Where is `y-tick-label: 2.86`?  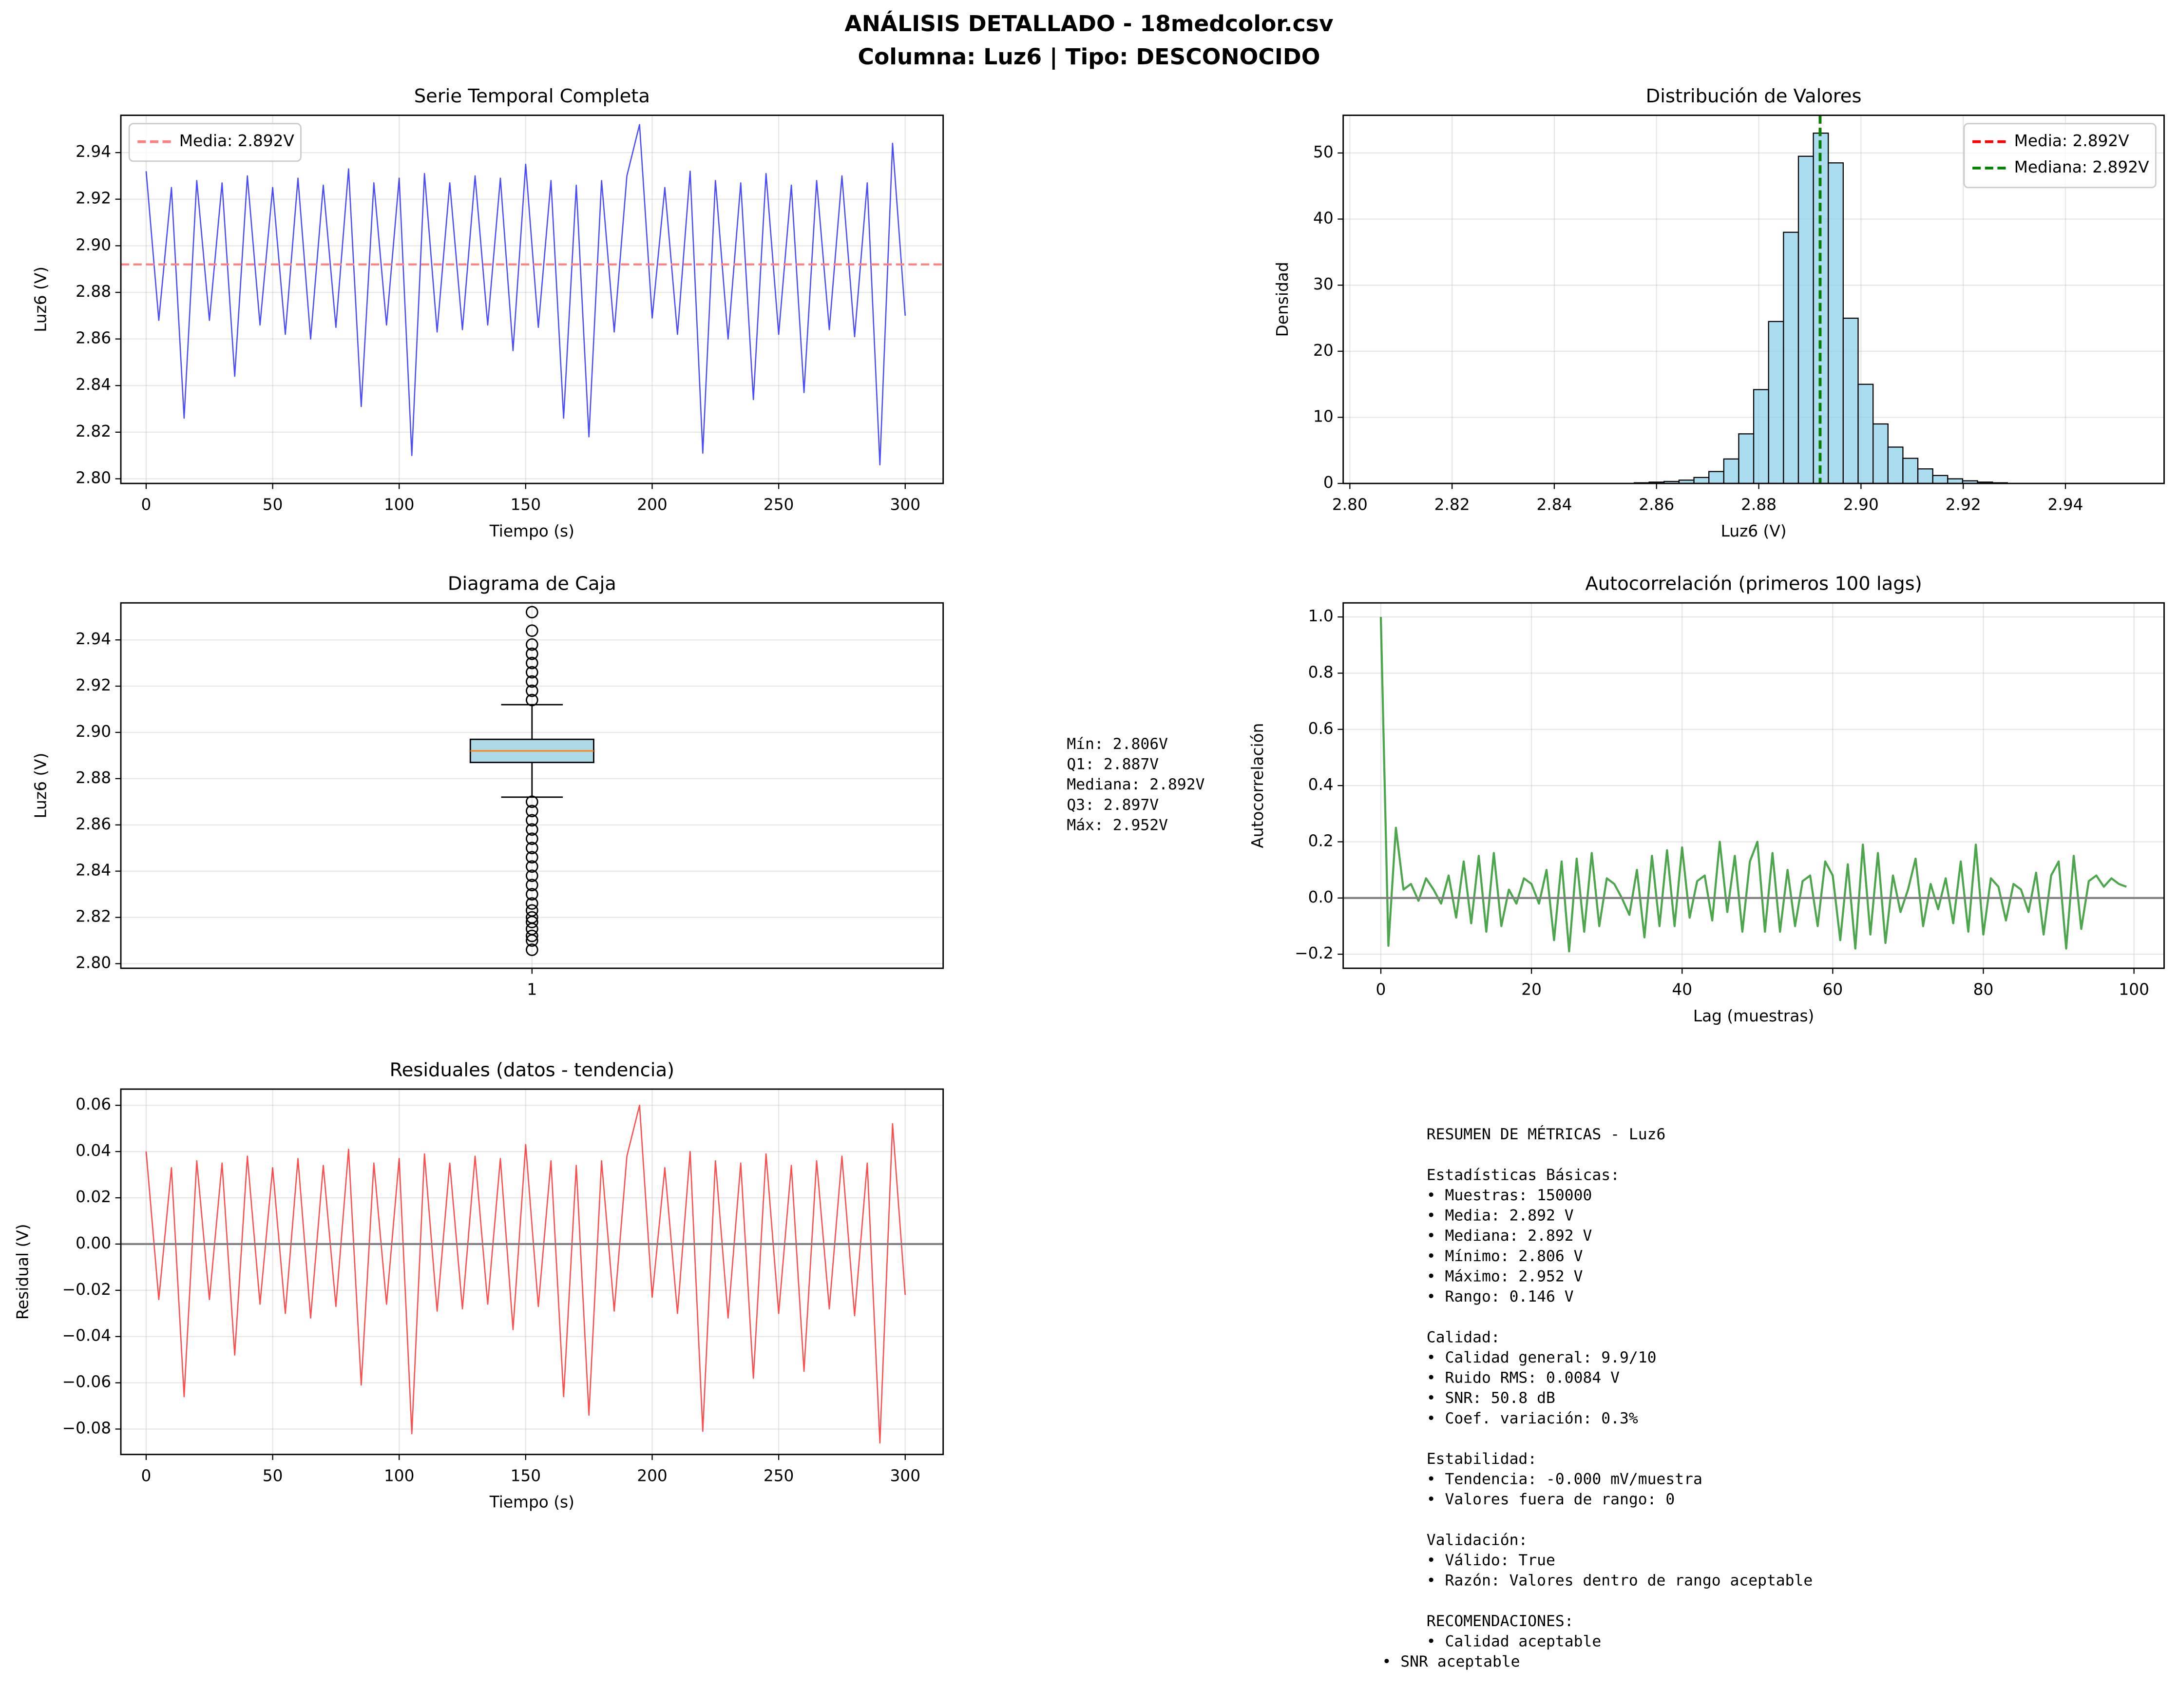 y-tick-label: 2.86 is located at coordinates (93, 824).